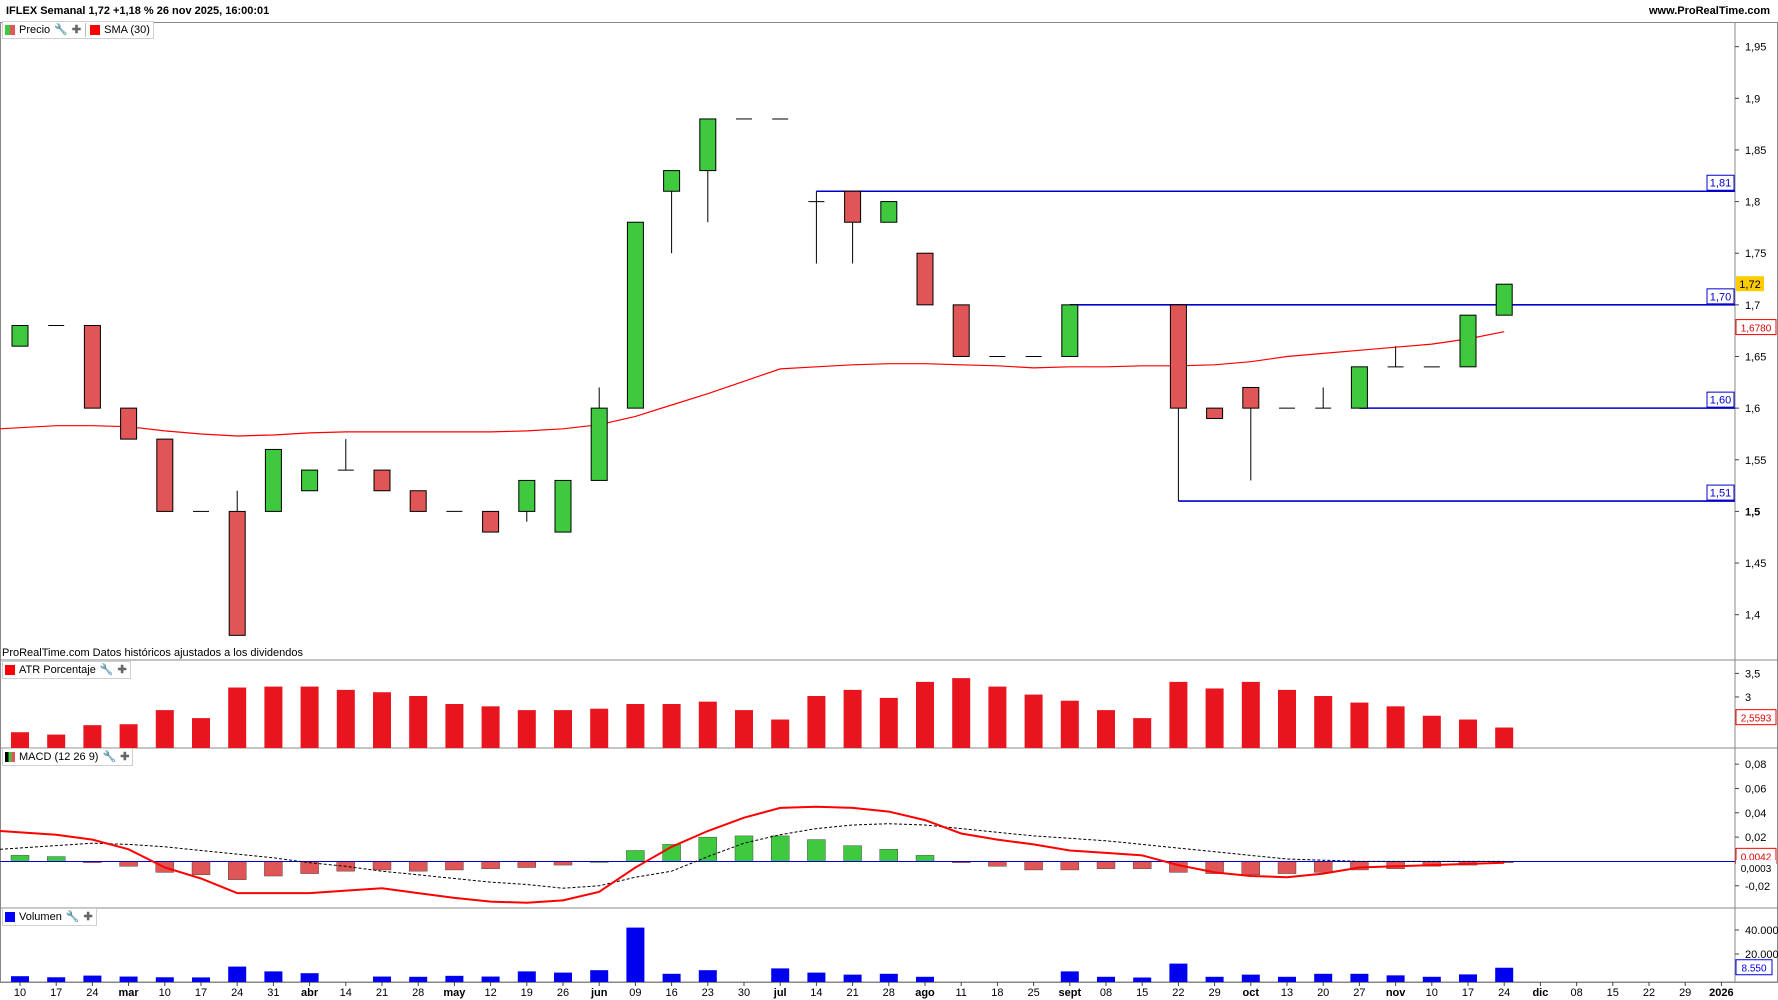 Image resolution: width=1778 pixels, height=1000 pixels. I want to click on atr-legend: ATR Porcentaje 🔧 ✚, so click(66, 670).